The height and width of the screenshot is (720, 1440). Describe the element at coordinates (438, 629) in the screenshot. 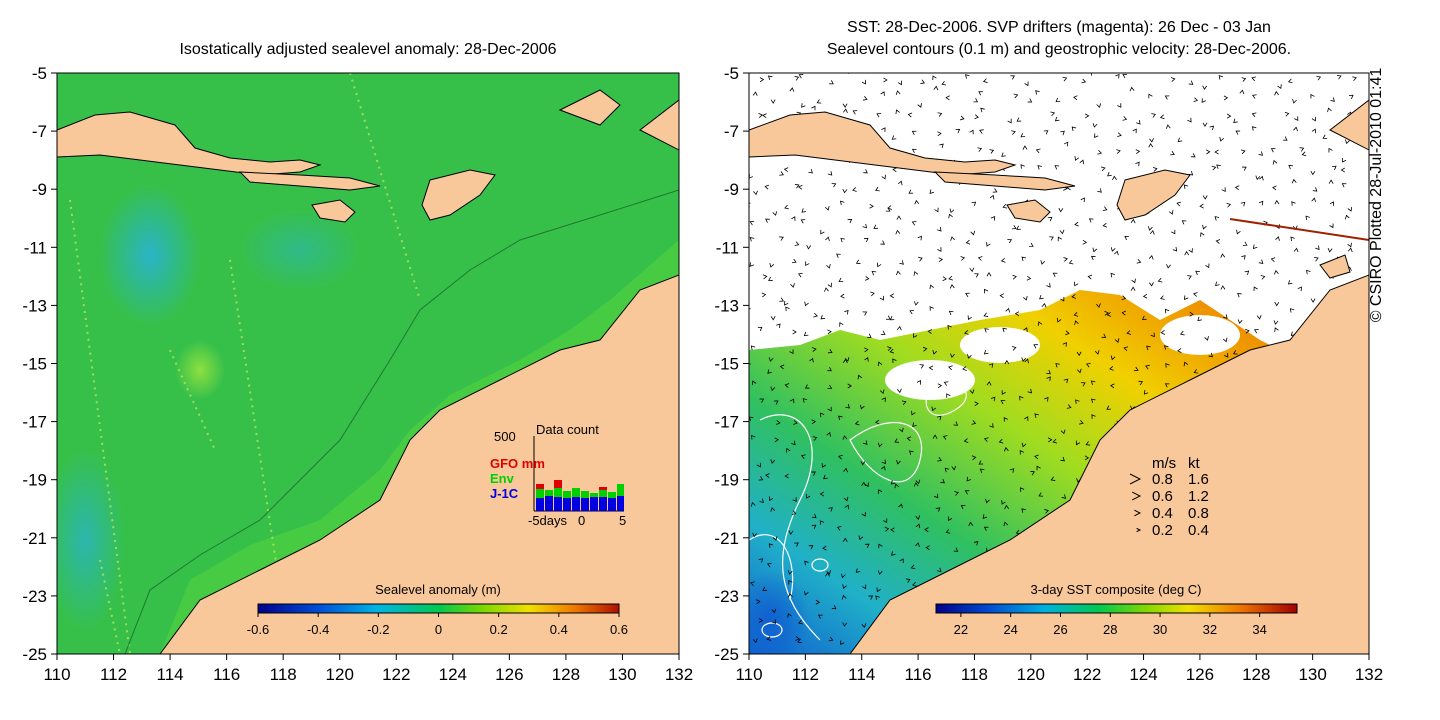

I see `left-colorbar-tick-label: 0` at that location.